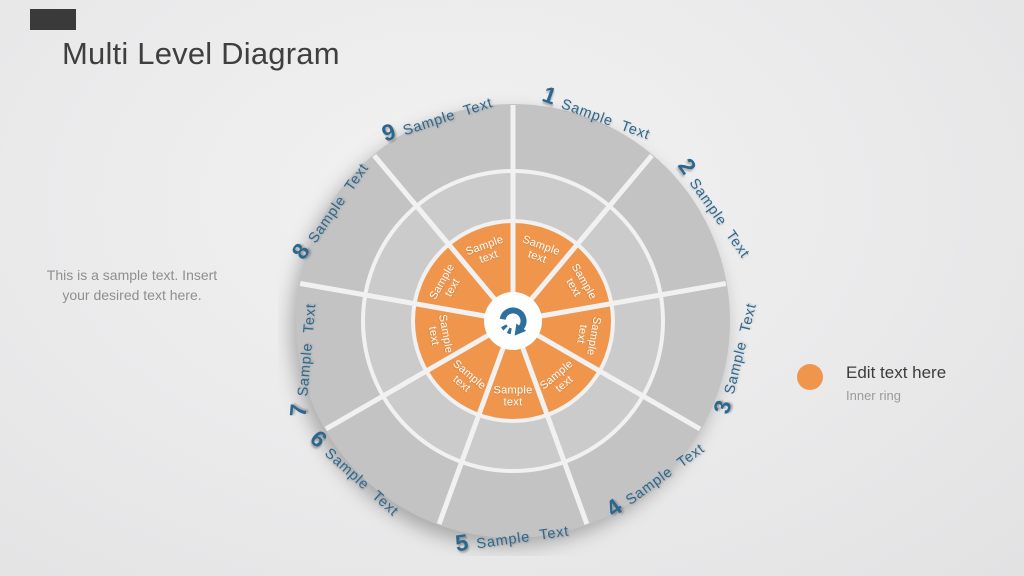  I want to click on hub-circle, so click(513, 321).